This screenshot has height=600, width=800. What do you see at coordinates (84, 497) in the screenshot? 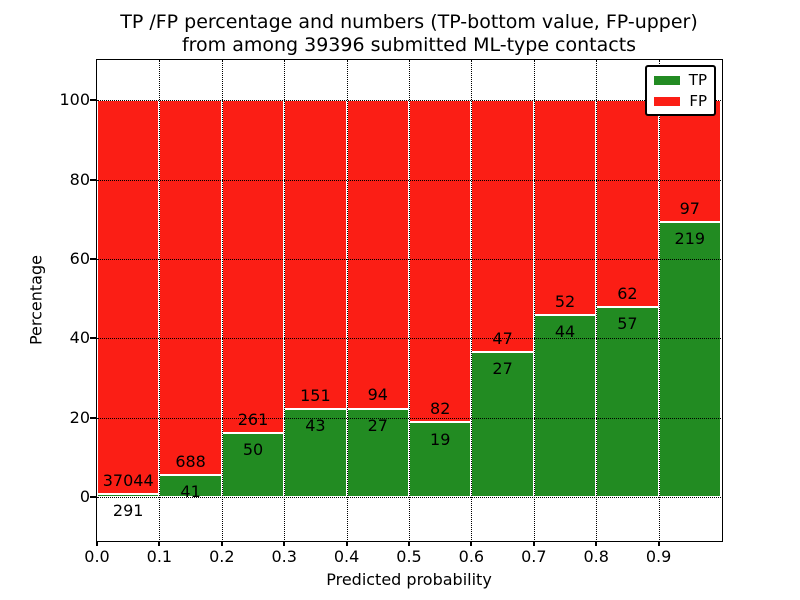
I see `y-tick-label: 0` at bounding box center [84, 497].